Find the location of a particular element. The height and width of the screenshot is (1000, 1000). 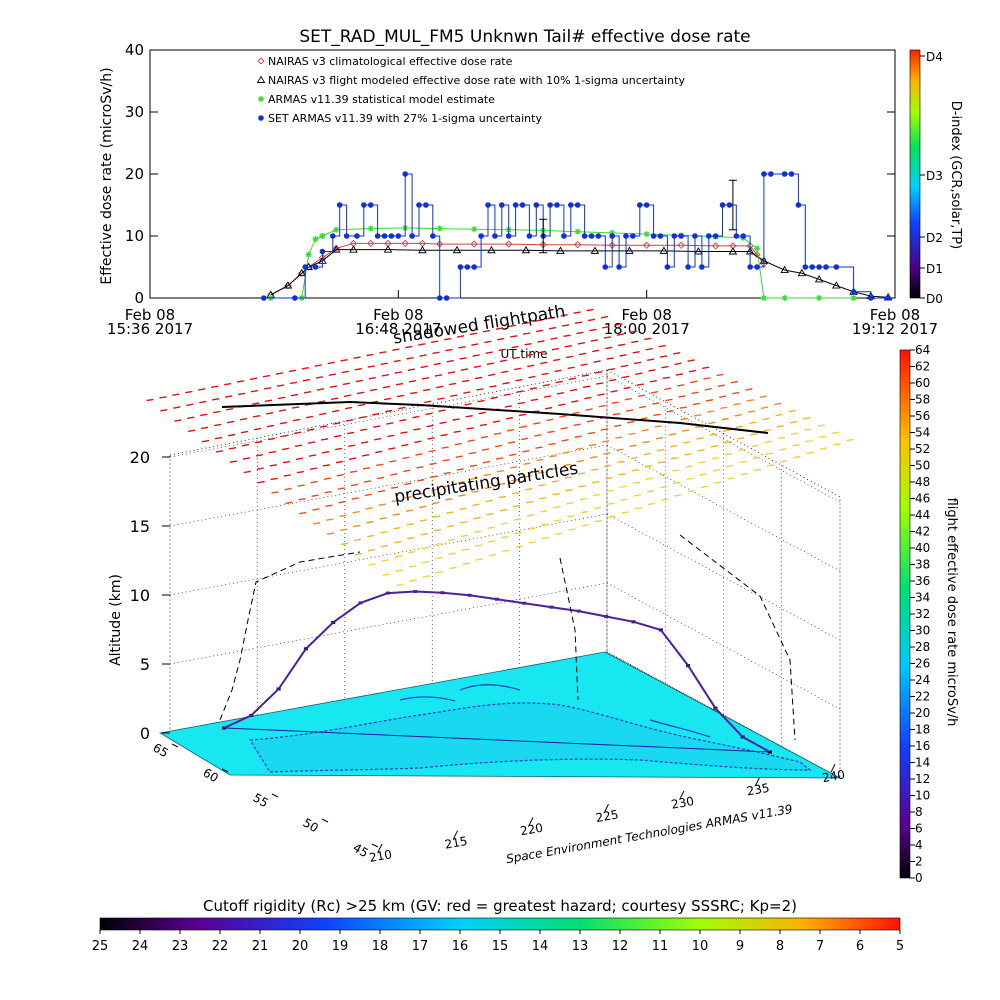

dose-colorbar-tick-label: 12 is located at coordinates (922, 779).